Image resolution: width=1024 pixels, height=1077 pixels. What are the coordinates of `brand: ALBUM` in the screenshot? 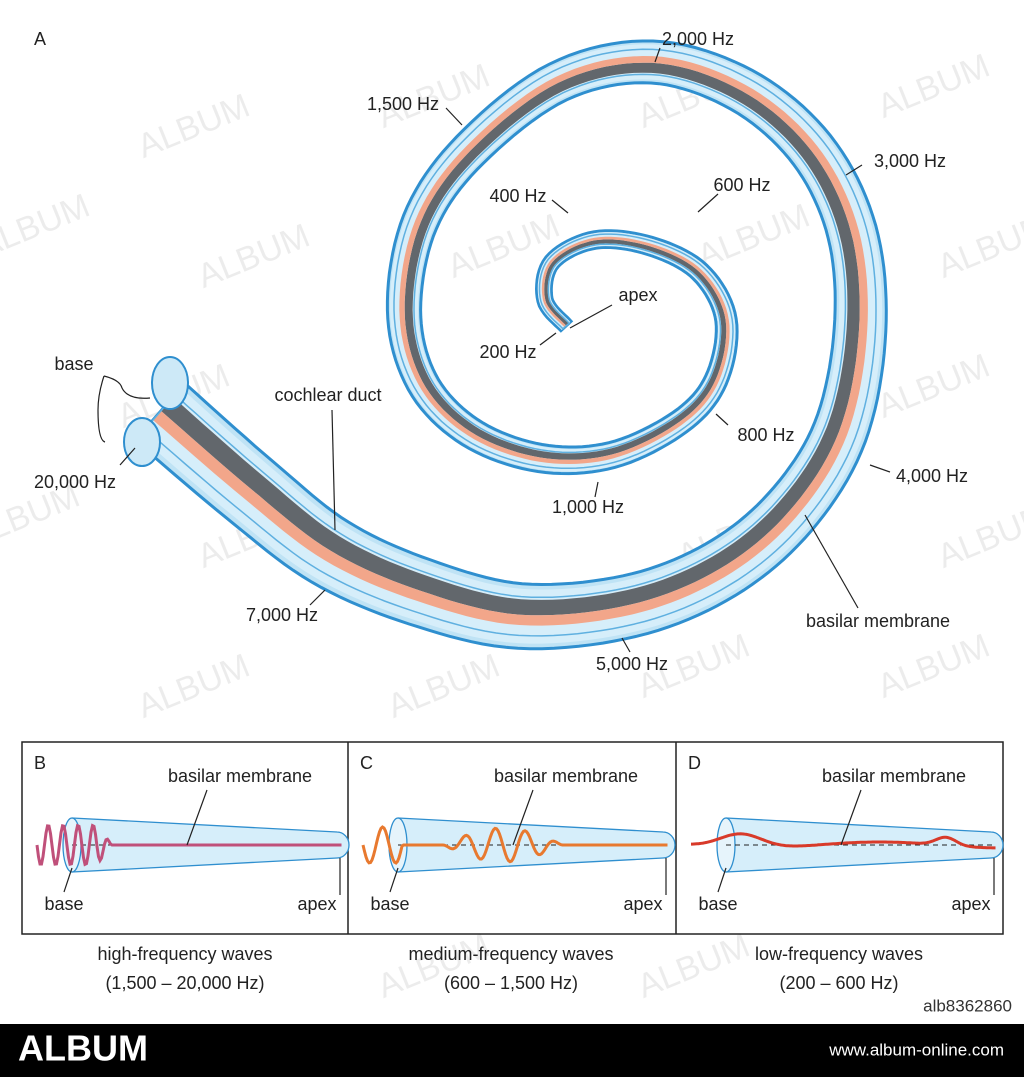 It's located at (83, 1048).